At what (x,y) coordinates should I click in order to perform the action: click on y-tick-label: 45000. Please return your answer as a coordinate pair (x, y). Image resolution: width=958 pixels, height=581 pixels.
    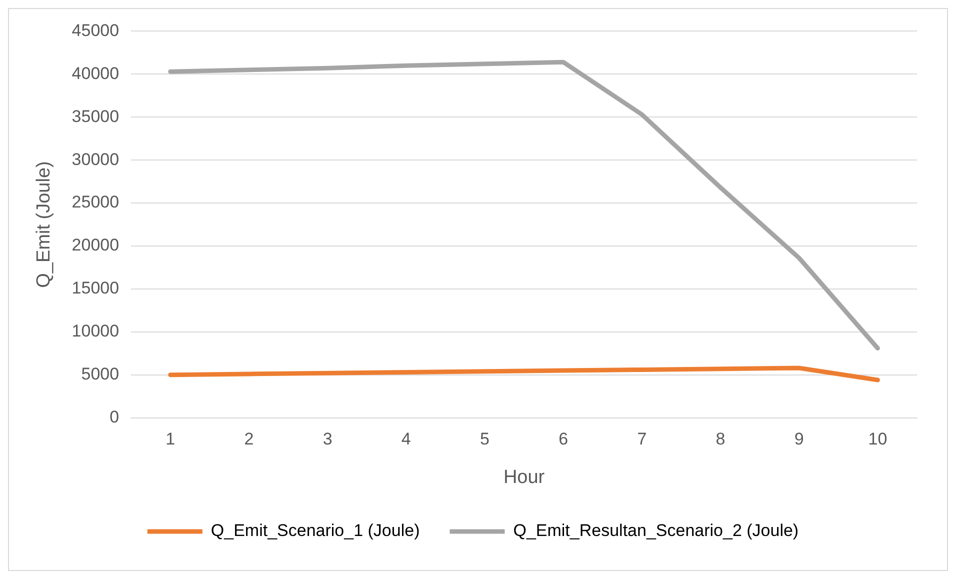
    Looking at the image, I should click on (96, 30).